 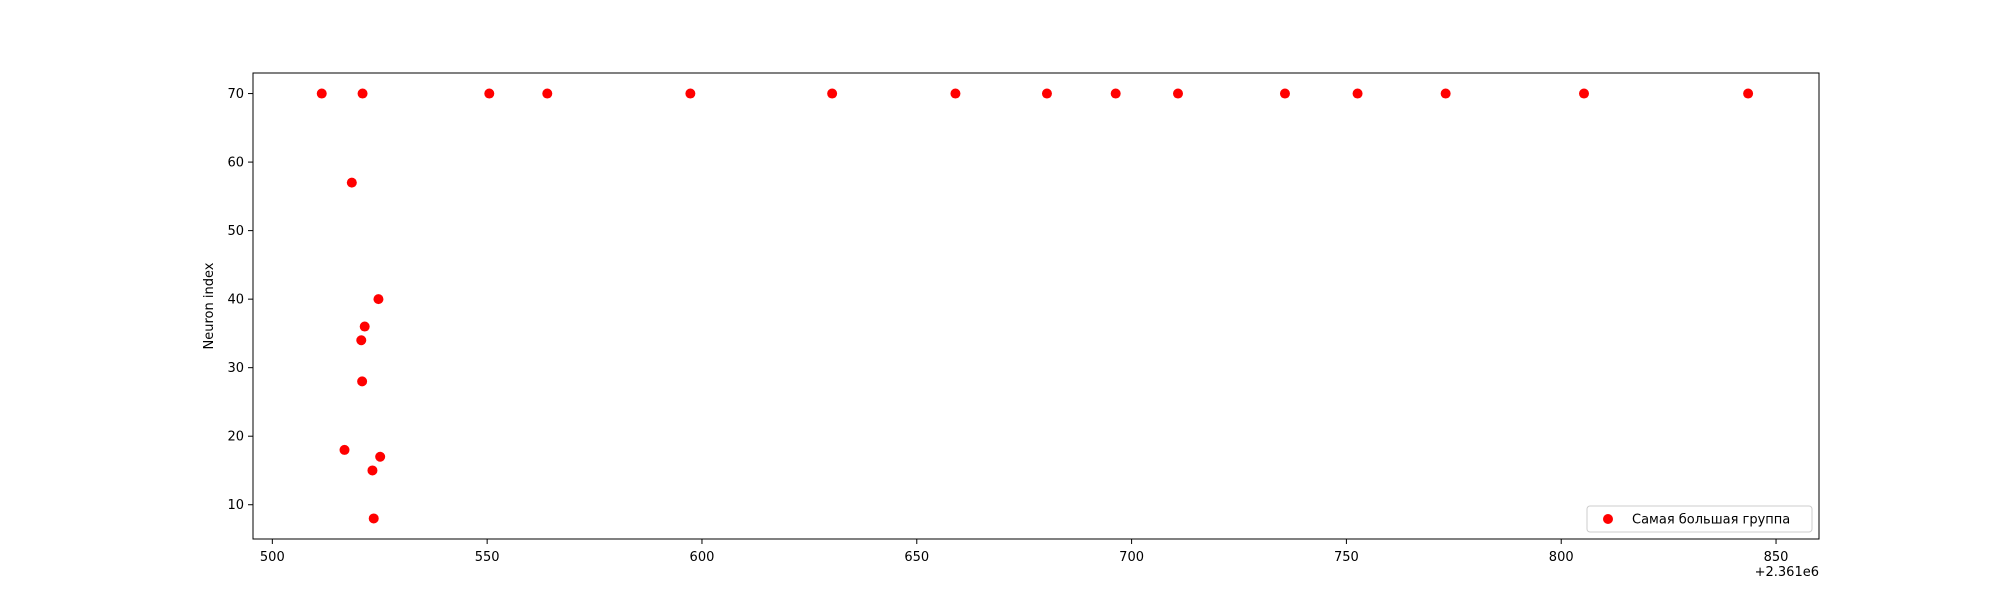 What do you see at coordinates (1346, 557) in the screenshot?
I see `x-tick-label: 750` at bounding box center [1346, 557].